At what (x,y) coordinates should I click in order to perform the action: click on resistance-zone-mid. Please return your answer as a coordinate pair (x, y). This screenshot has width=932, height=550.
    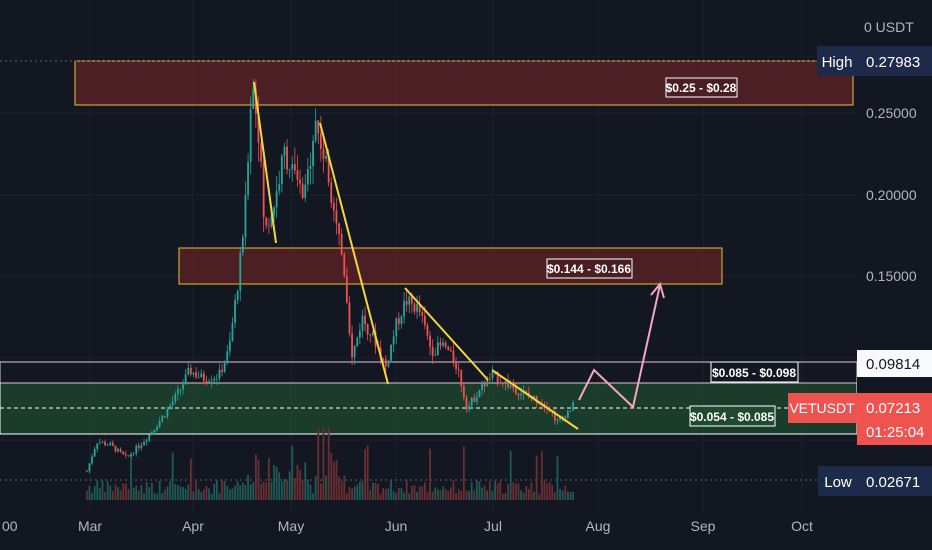
    Looking at the image, I should click on (450, 266).